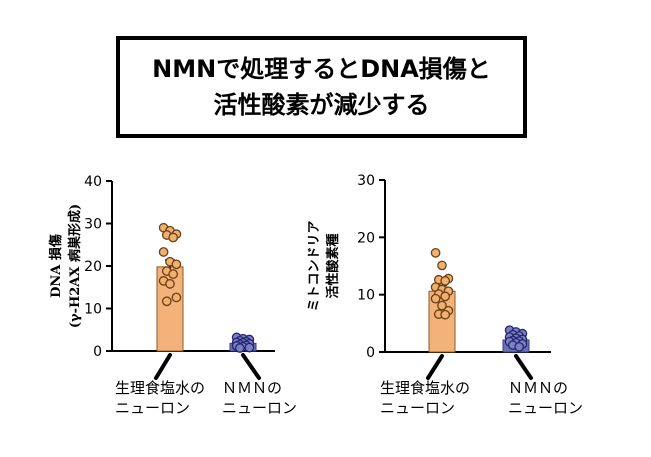 Image resolution: width=651 pixels, height=457 pixels. Describe the element at coordinates (321, 105) in the screenshot. I see `title-line-2: 活性酸素が減少する` at that location.